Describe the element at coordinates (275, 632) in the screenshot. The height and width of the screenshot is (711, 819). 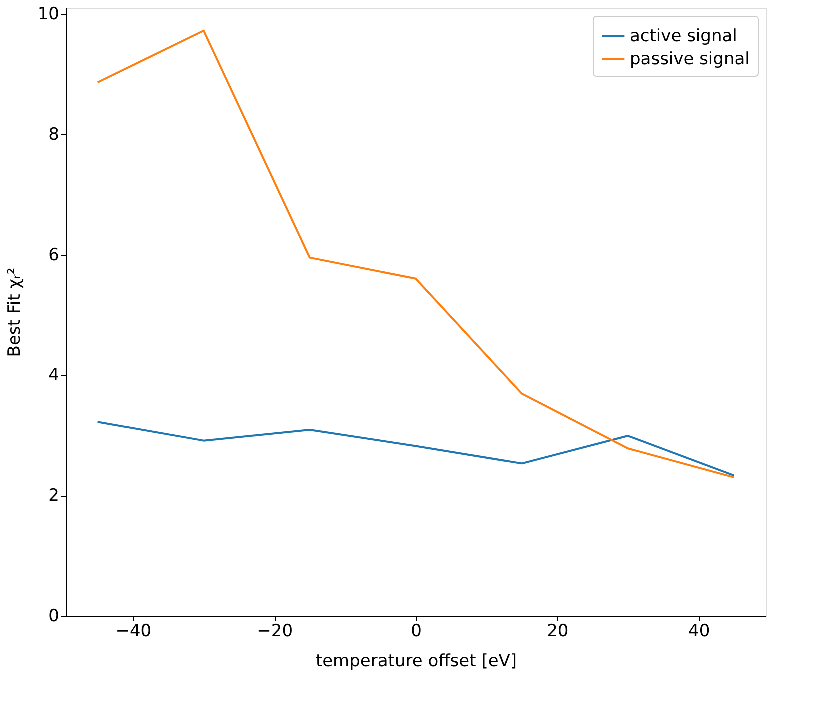
I see `x-tick-label: −20` at that location.